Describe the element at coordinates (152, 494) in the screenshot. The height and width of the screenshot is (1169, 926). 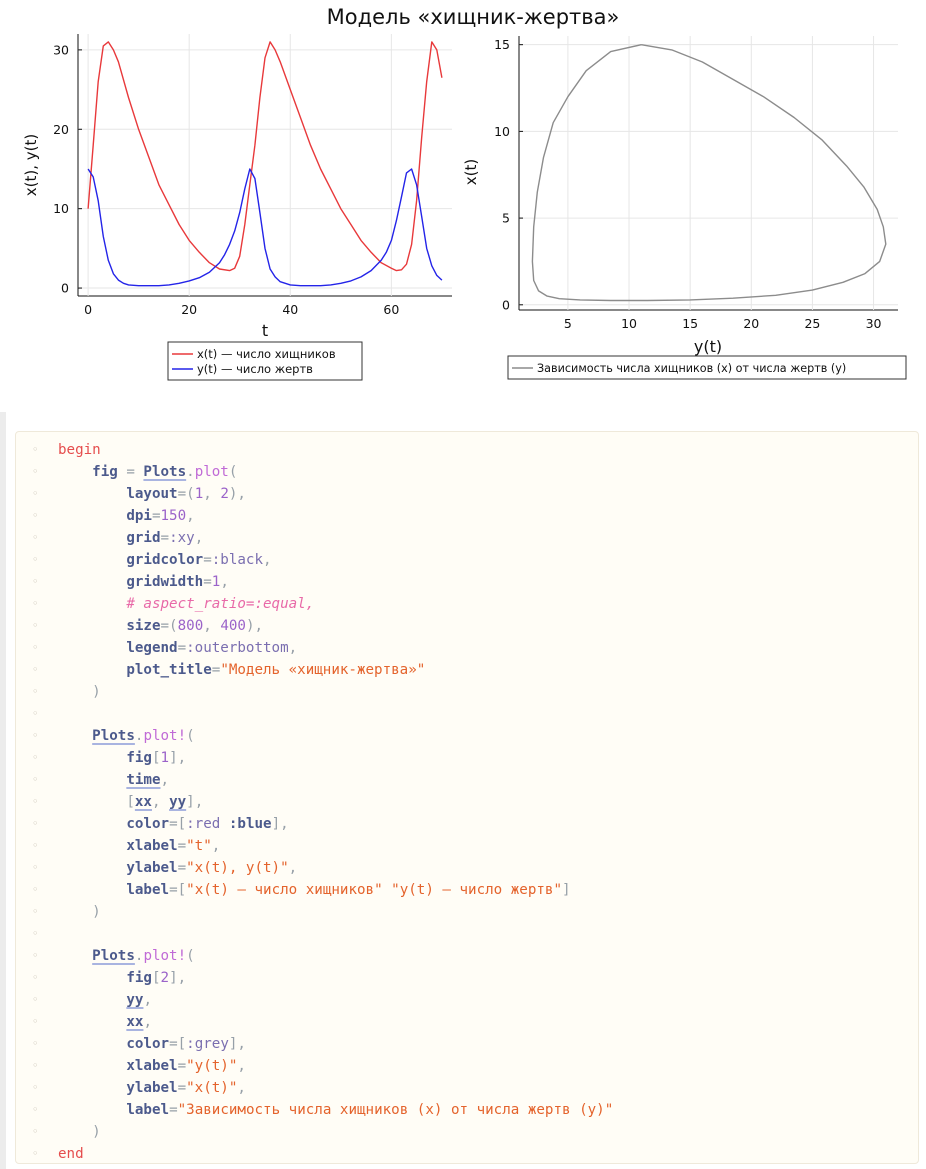
I see `code-token: layout` at that location.